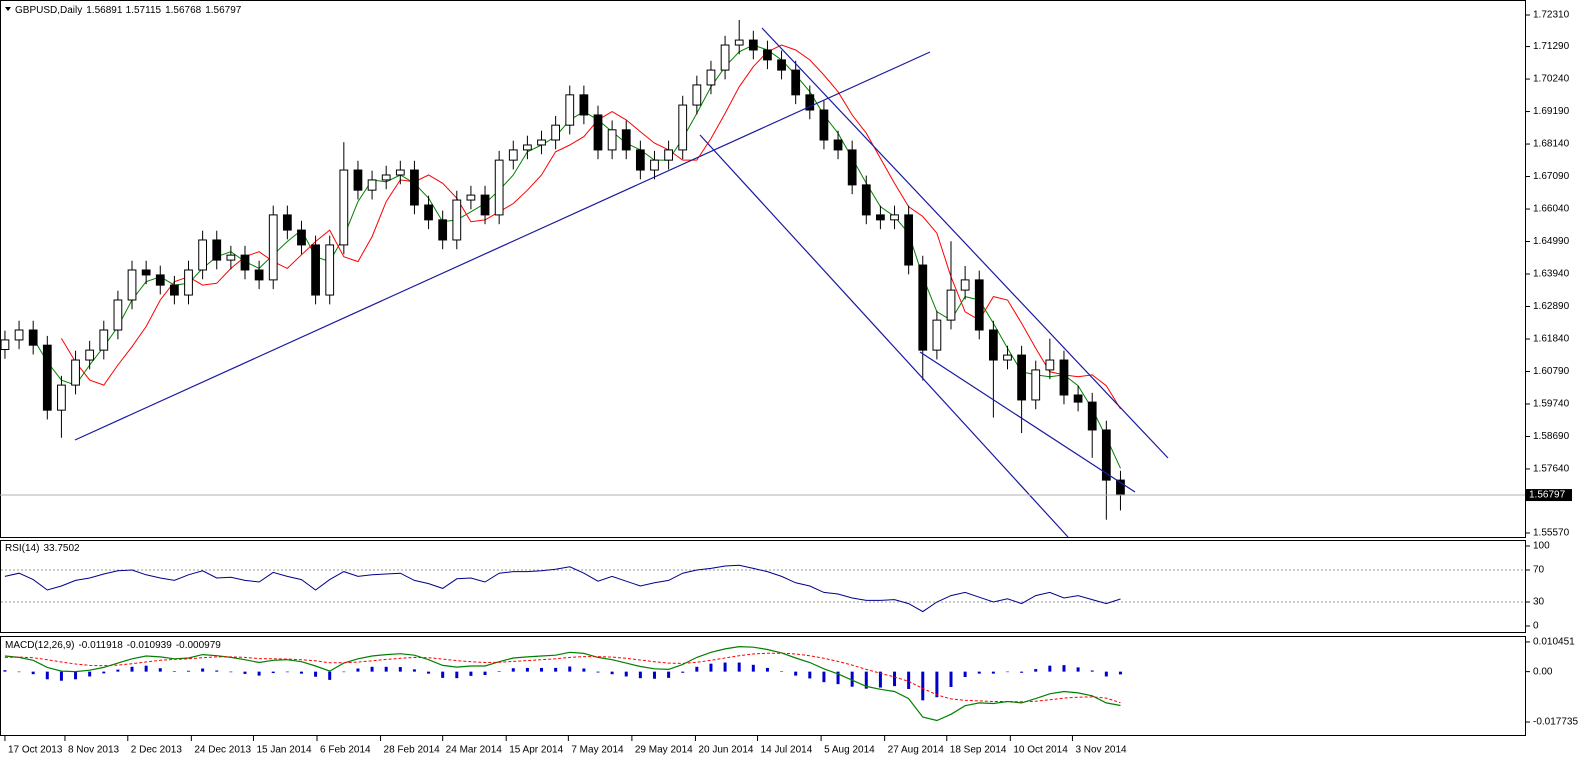 This screenshot has width=1596, height=762. I want to click on x-tick-label: 17 Oct 2013, so click(35, 750).